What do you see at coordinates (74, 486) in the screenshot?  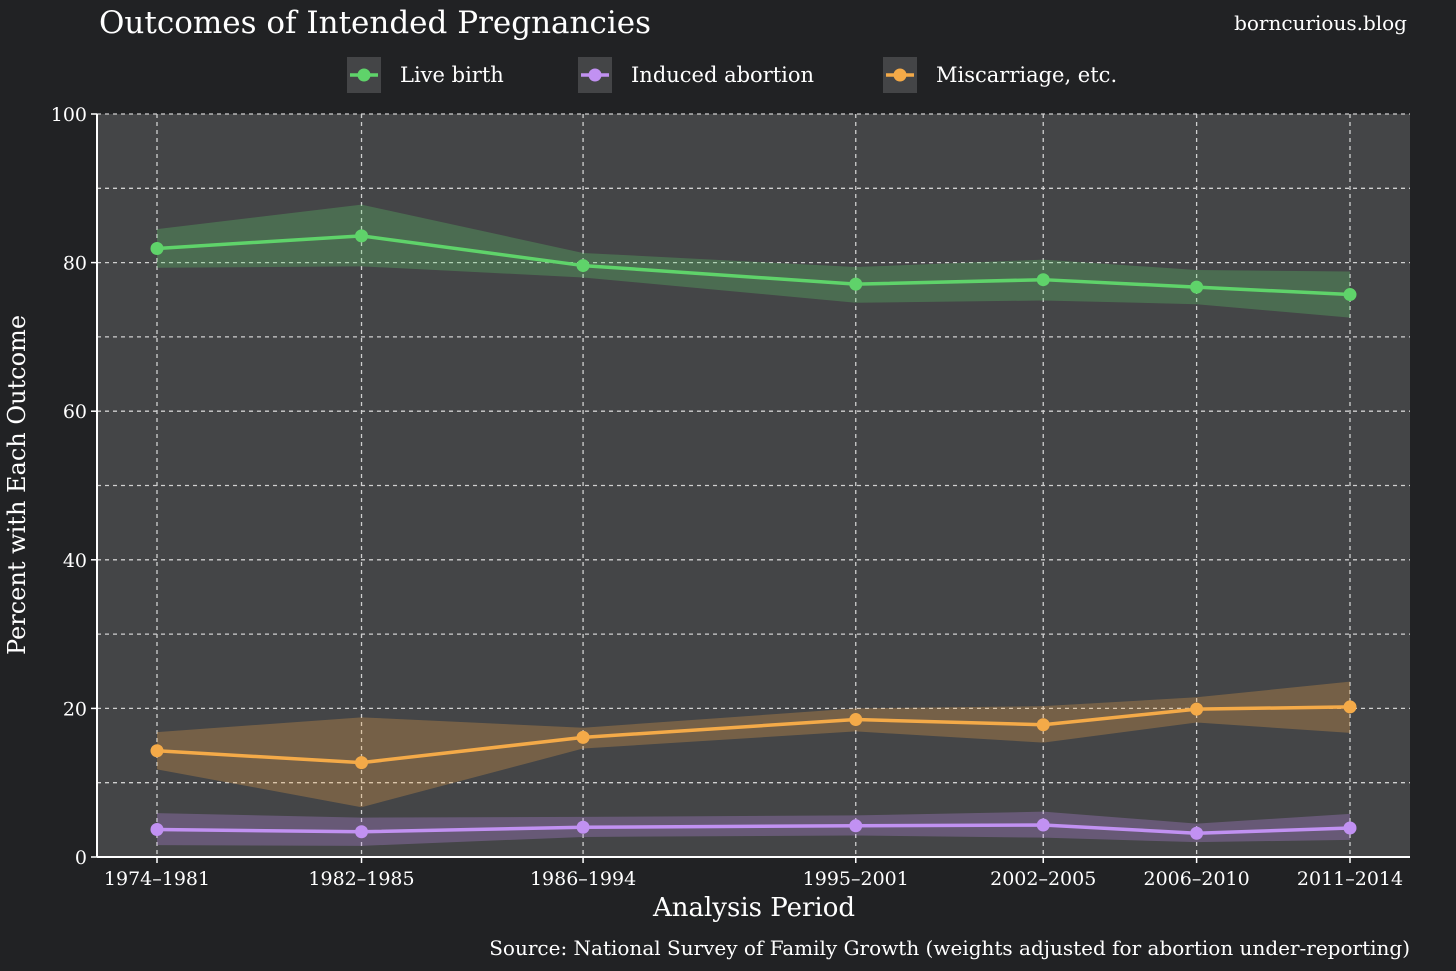 I see `y-tick-labels: 0 20 40 60 80 100` at bounding box center [74, 486].